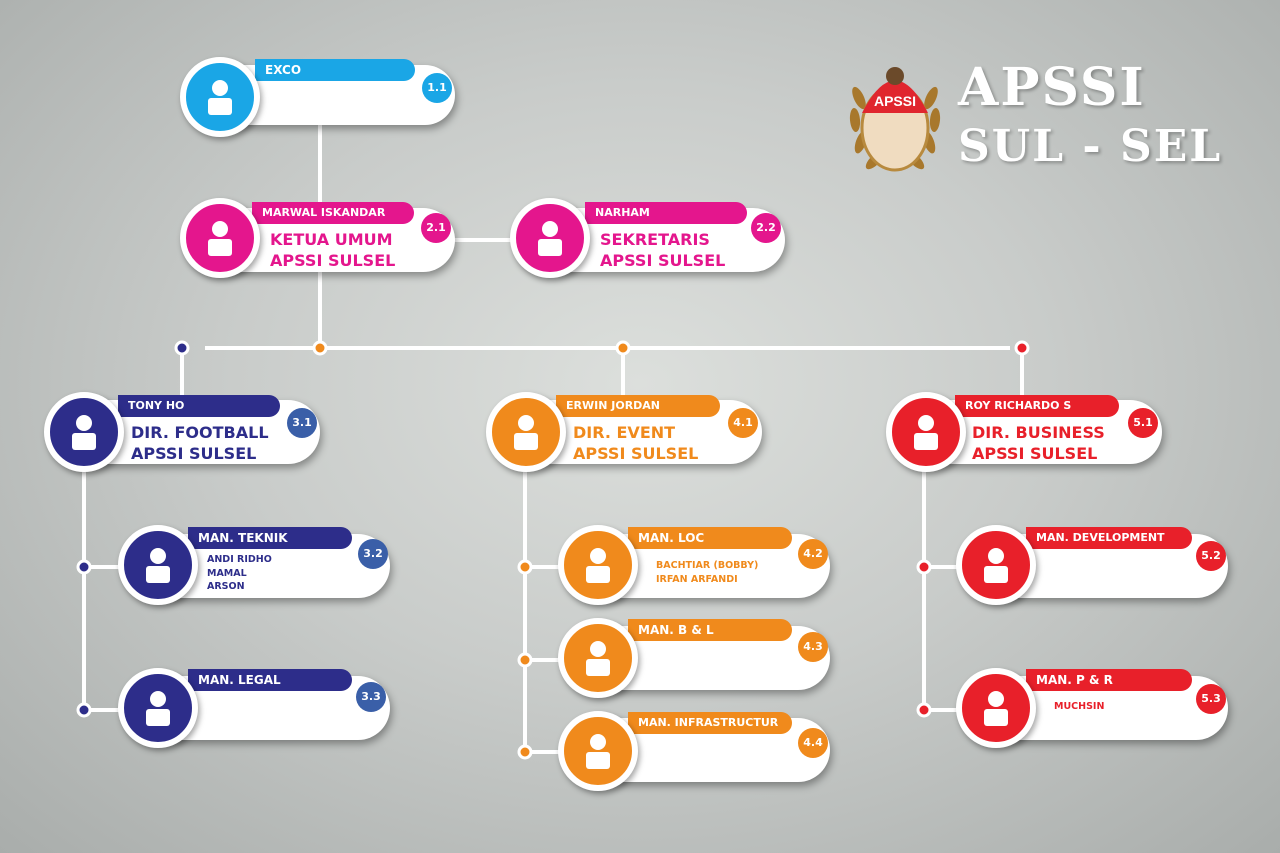  What do you see at coordinates (710, 538) in the screenshot?
I see `node-tag: MAN. LOC` at bounding box center [710, 538].